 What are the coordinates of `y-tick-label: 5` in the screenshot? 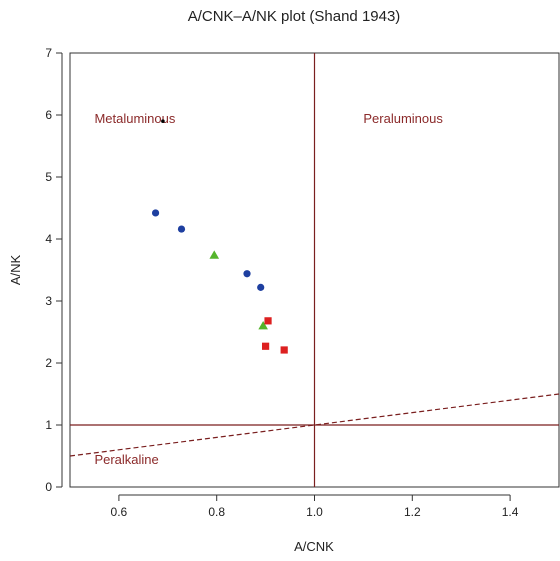 It's located at (48, 177).